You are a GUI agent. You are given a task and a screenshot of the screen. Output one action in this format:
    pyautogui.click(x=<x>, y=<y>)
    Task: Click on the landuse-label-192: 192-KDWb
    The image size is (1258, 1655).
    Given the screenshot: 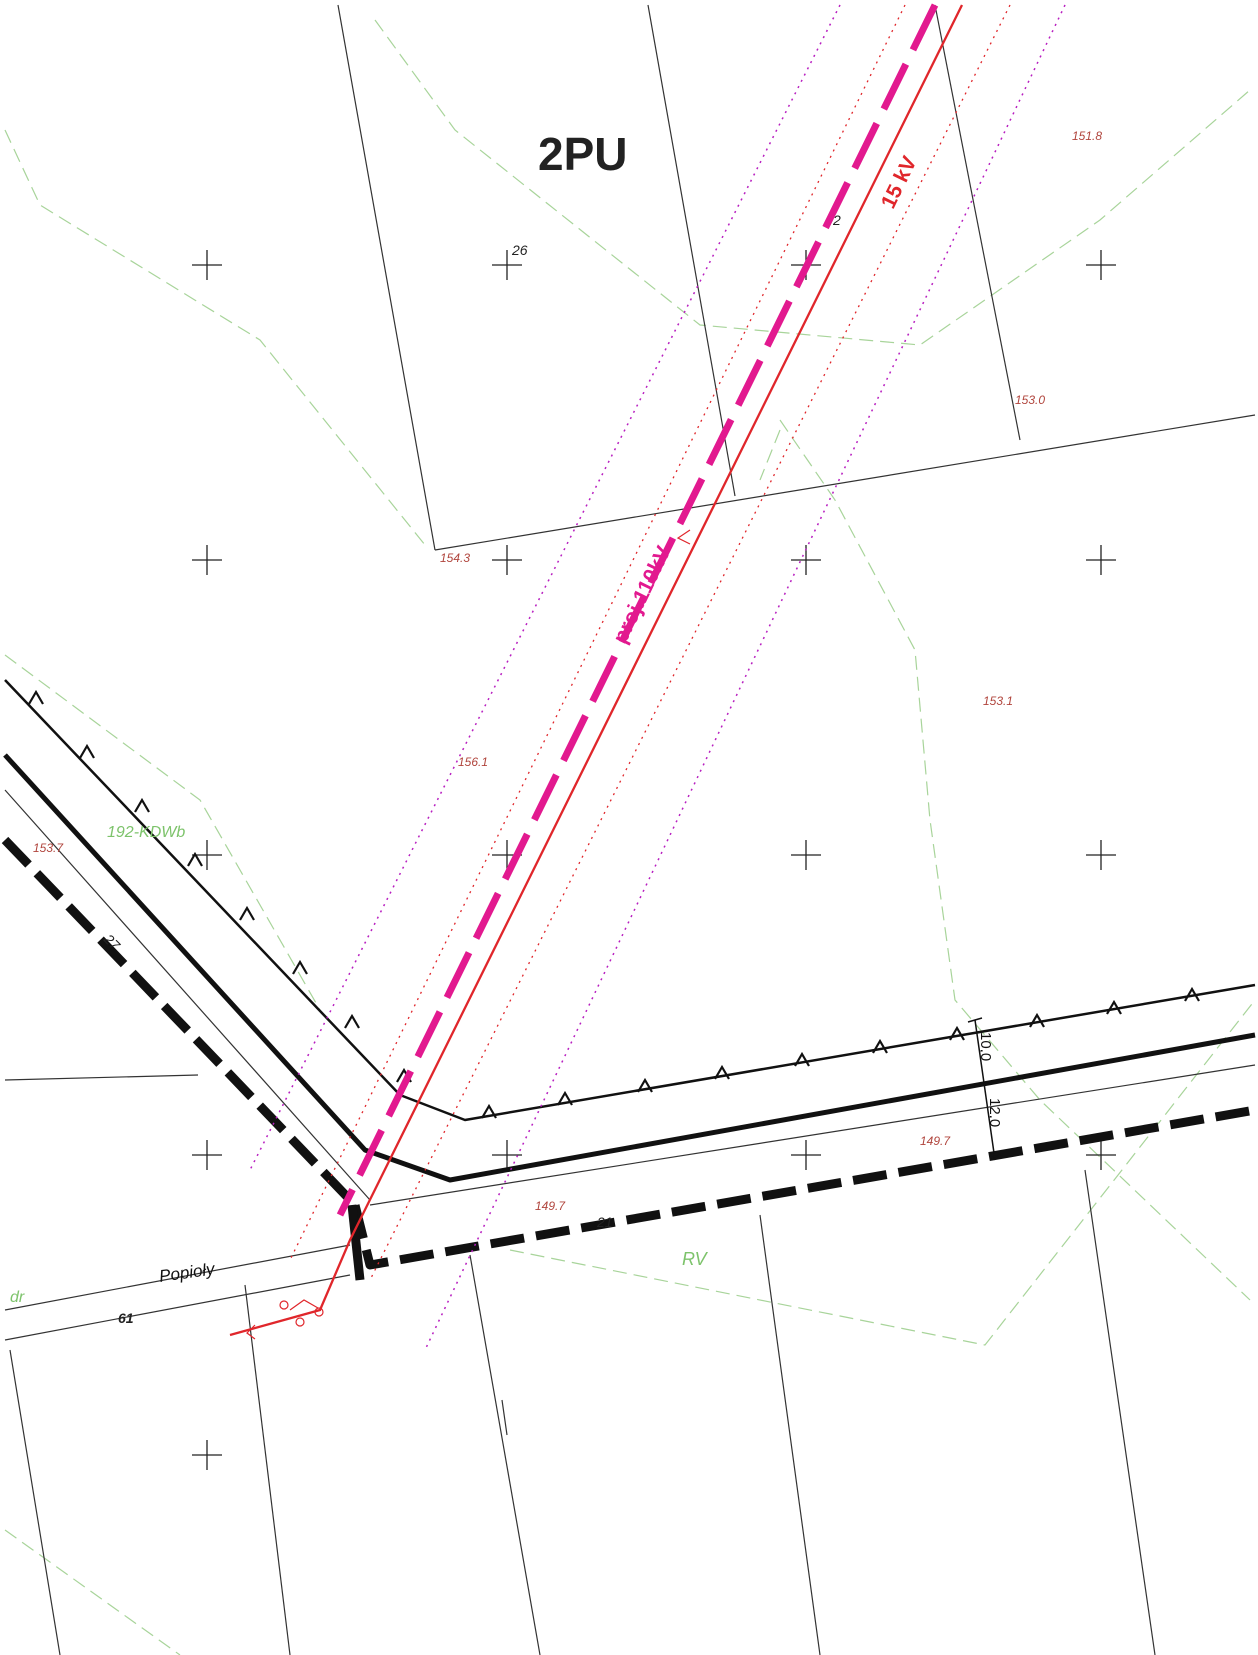 What is the action you would take?
    pyautogui.click(x=146, y=832)
    